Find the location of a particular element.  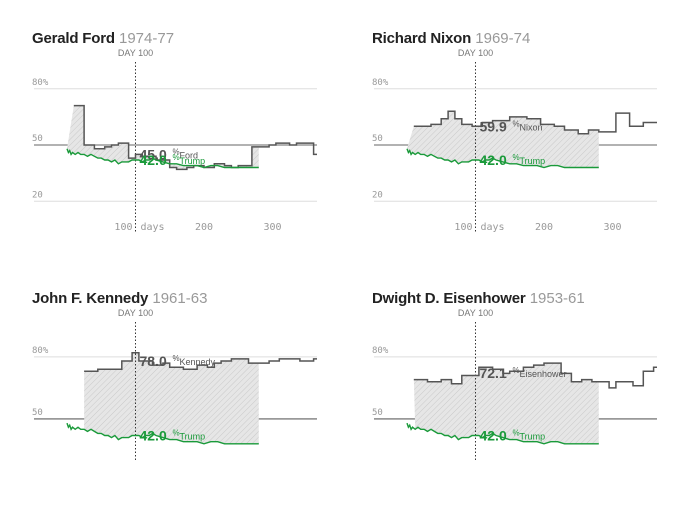

series-name-label: Kennedy is located at coordinates (197, 362).